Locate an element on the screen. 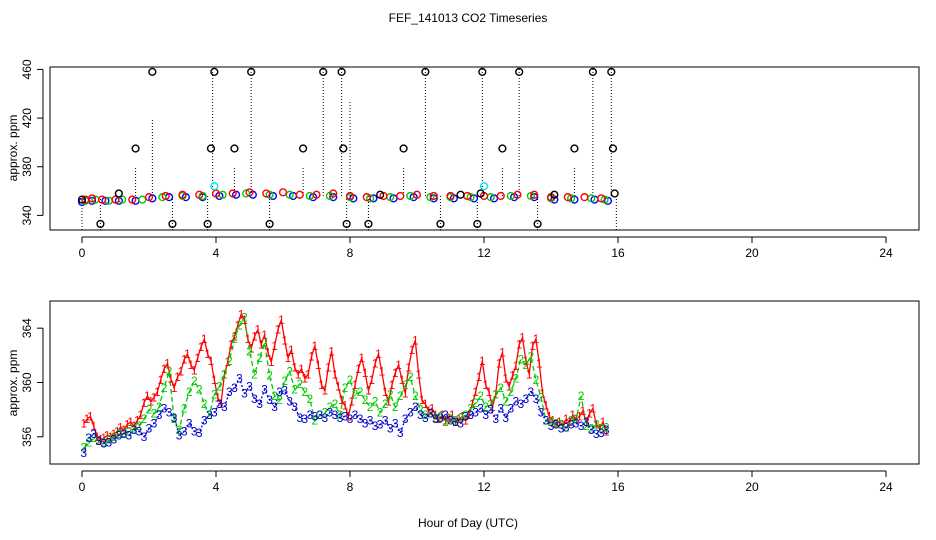 Image resolution: width=936 pixels, height=540 pixels. green-point is located at coordinates (142, 199).